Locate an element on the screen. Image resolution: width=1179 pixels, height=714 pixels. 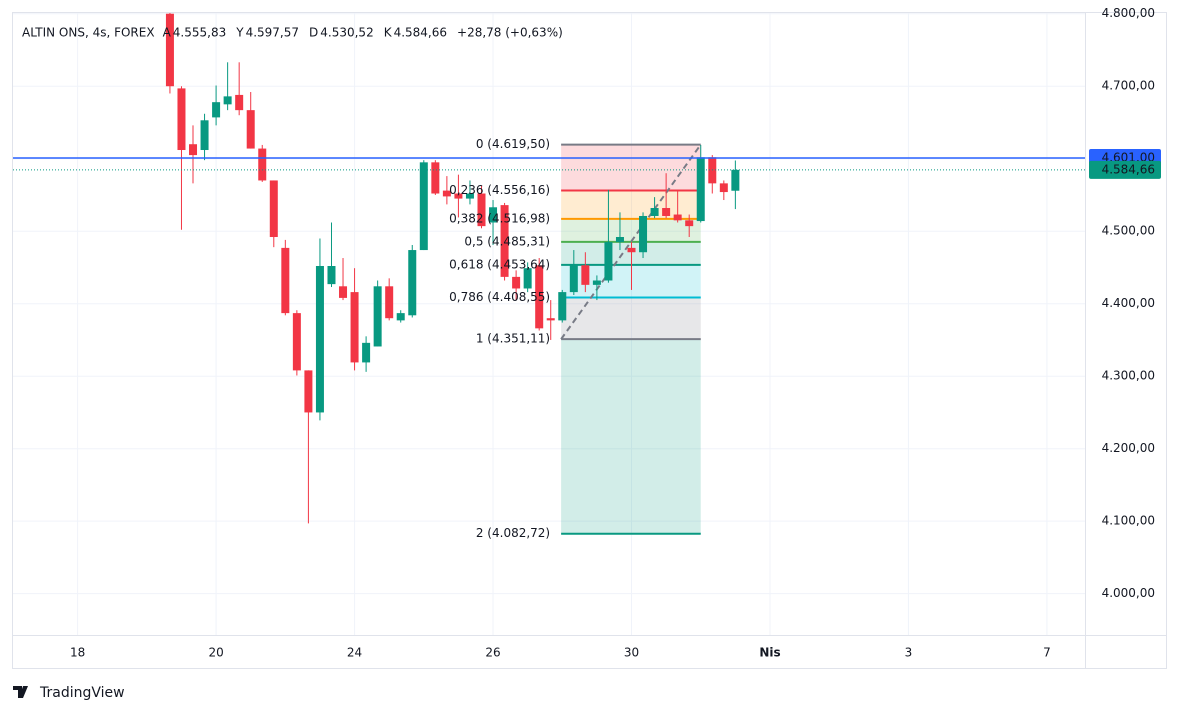
header-text: K is located at coordinates (388, 33).